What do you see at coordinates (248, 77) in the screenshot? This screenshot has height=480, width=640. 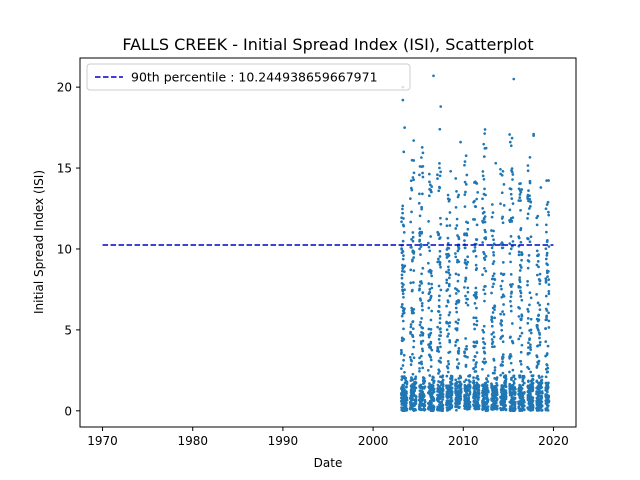 I see `legend-box` at bounding box center [248, 77].